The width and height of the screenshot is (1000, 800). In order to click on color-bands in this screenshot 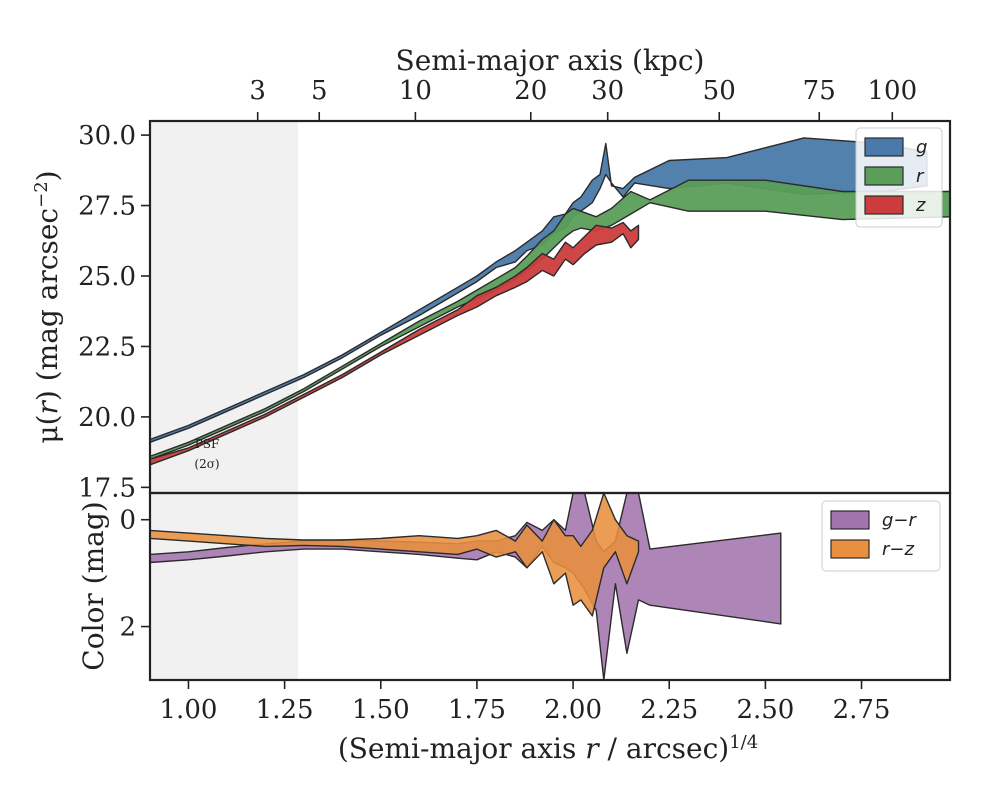, I will do `click(466, 586)`.